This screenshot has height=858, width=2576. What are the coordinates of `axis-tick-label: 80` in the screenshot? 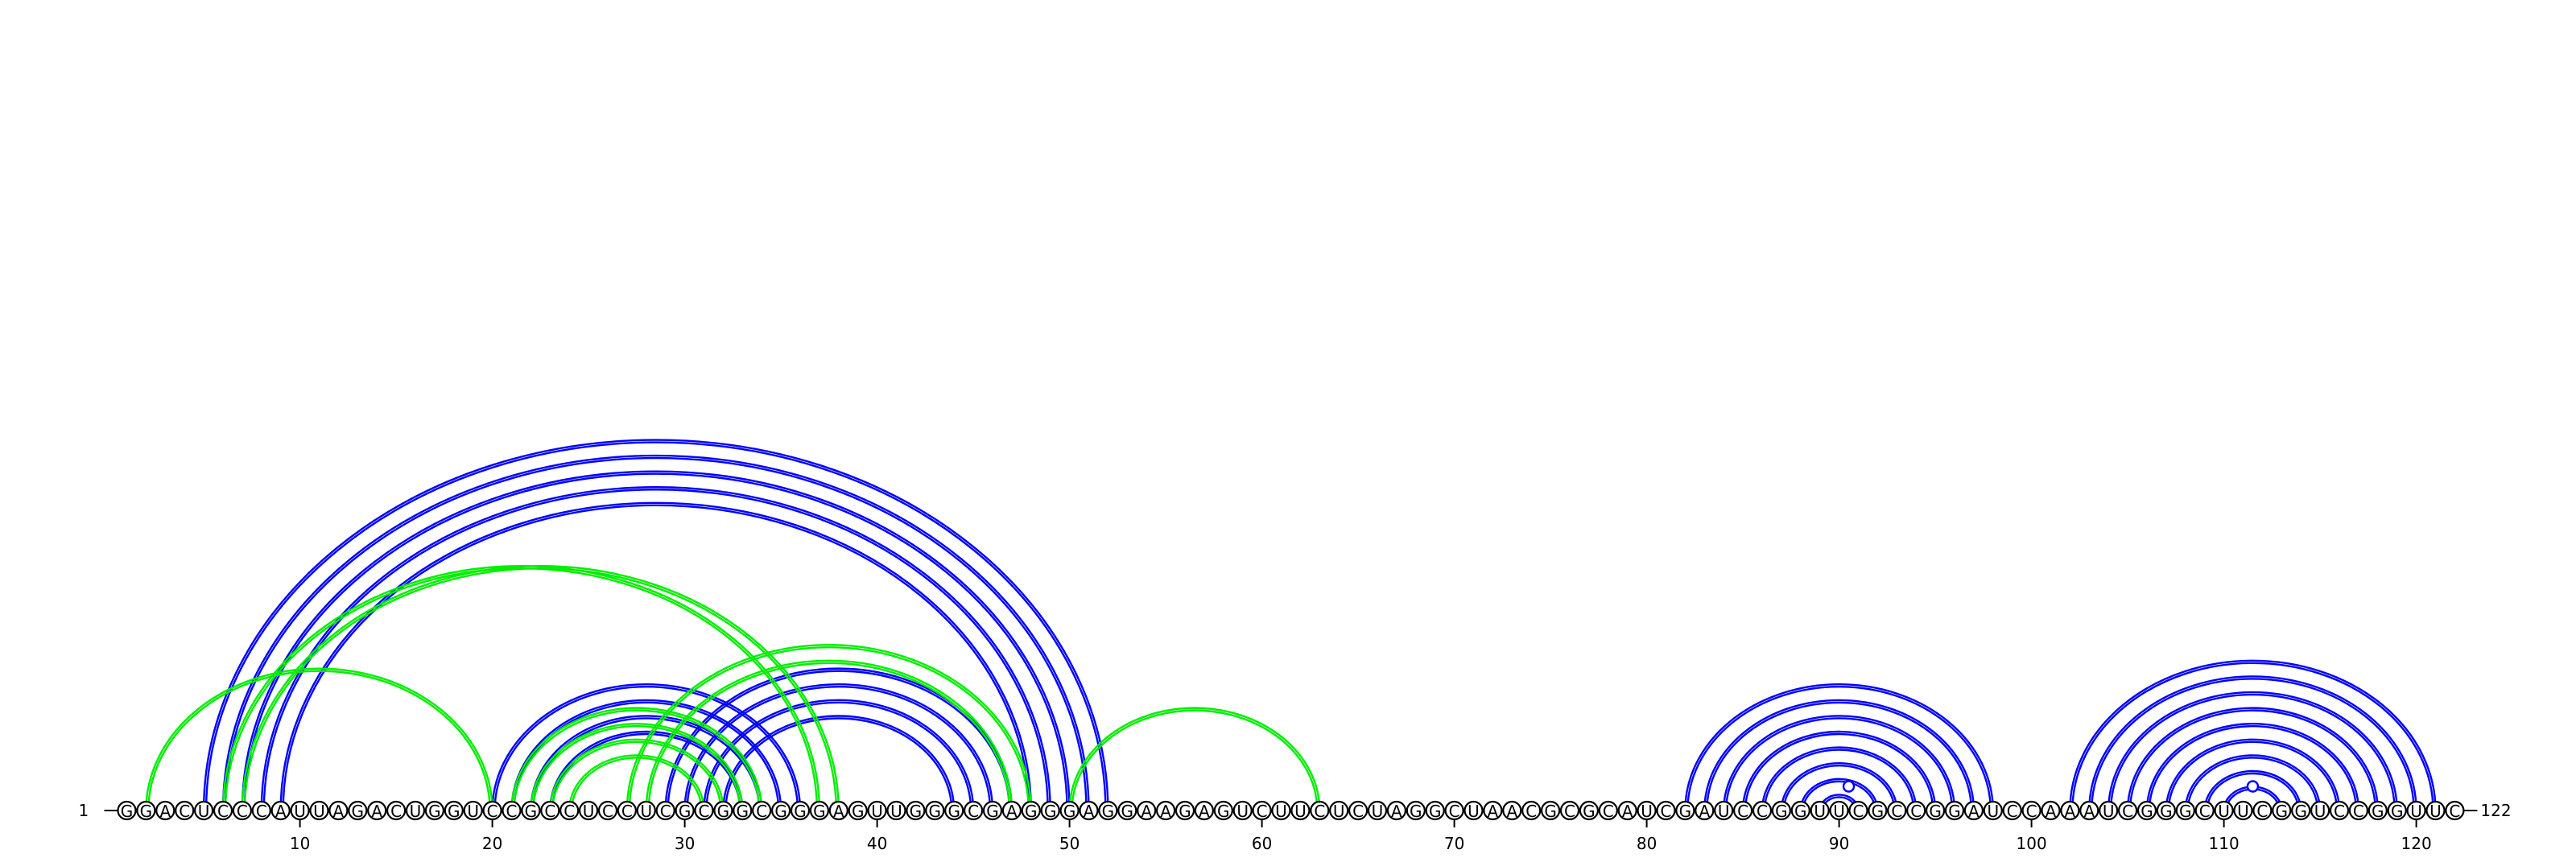 It's located at (1647, 844).